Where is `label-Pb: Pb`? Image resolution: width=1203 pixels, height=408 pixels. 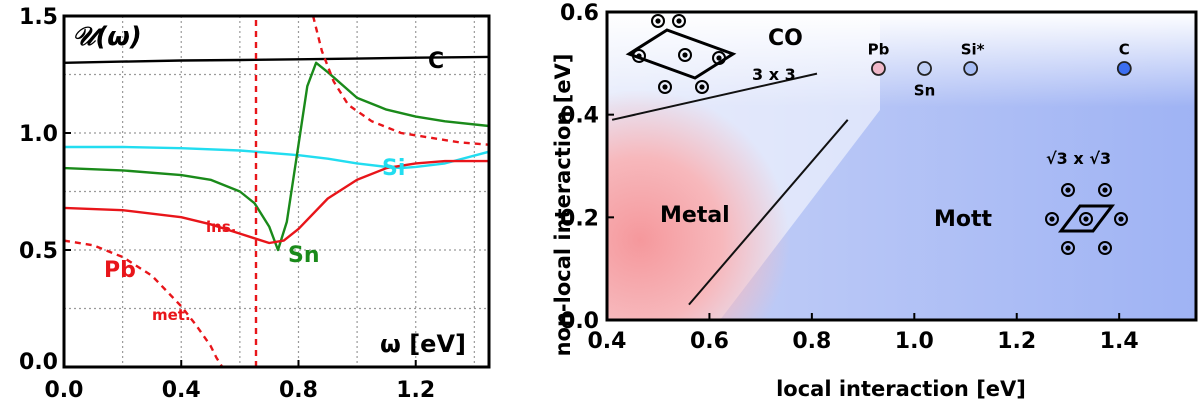
label-Pb: Pb is located at coordinates (120, 270).